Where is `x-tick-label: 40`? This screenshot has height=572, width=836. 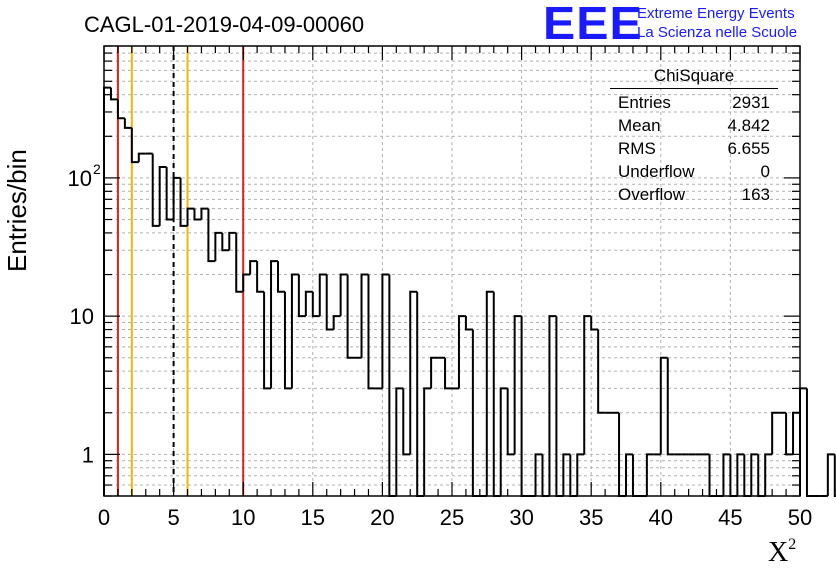
x-tick-label: 40 is located at coordinates (661, 517).